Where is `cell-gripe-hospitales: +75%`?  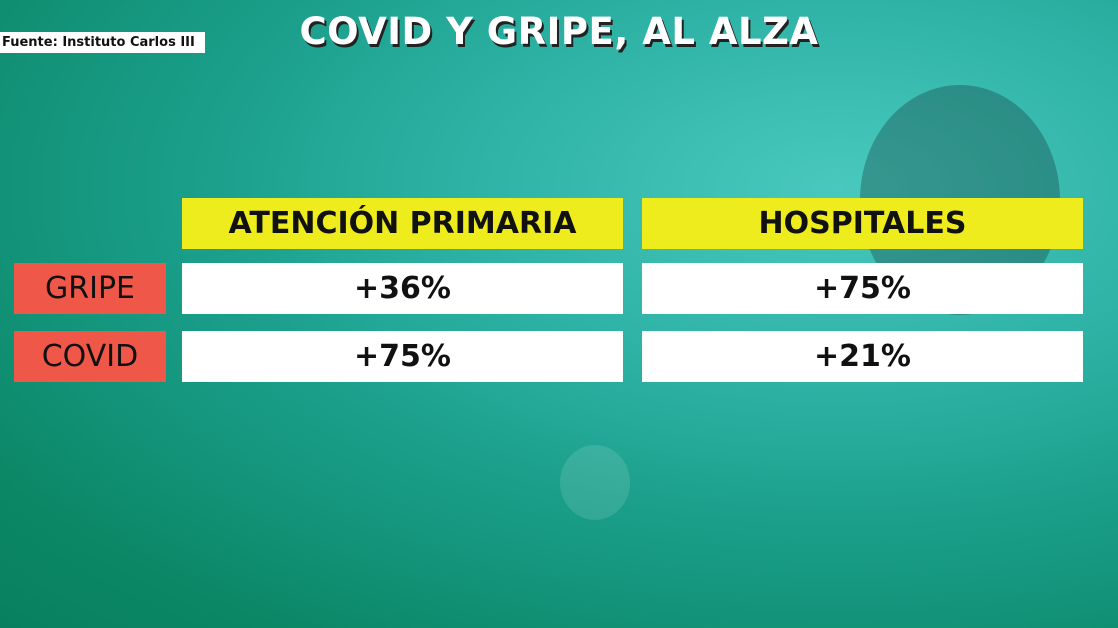 cell-gripe-hospitales: +75% is located at coordinates (862, 288).